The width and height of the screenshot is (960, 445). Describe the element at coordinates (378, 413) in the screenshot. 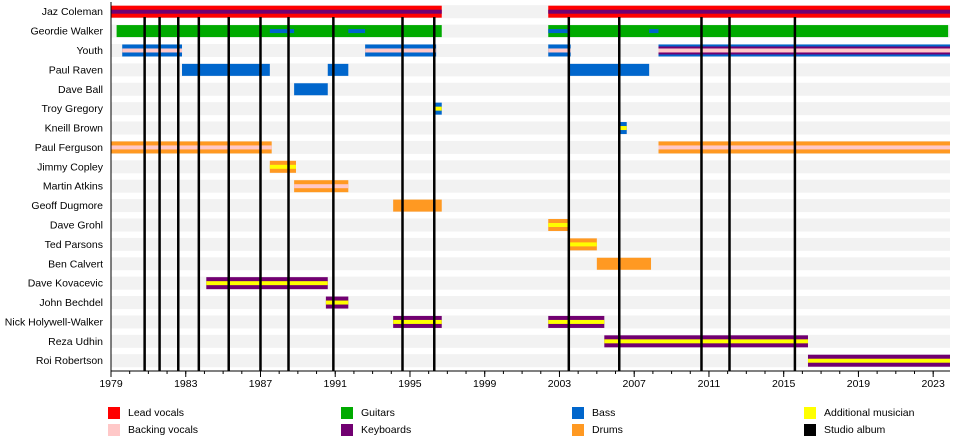

I see `legend-label: Guitars` at that location.